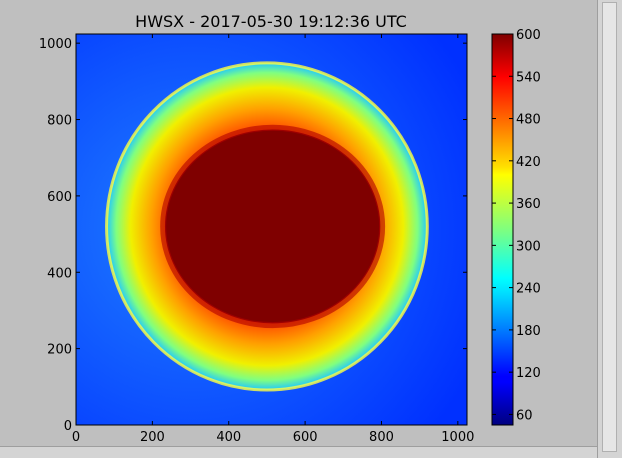 The height and width of the screenshot is (458, 622). What do you see at coordinates (59, 273) in the screenshot?
I see `y-tick-label: 400` at bounding box center [59, 273].